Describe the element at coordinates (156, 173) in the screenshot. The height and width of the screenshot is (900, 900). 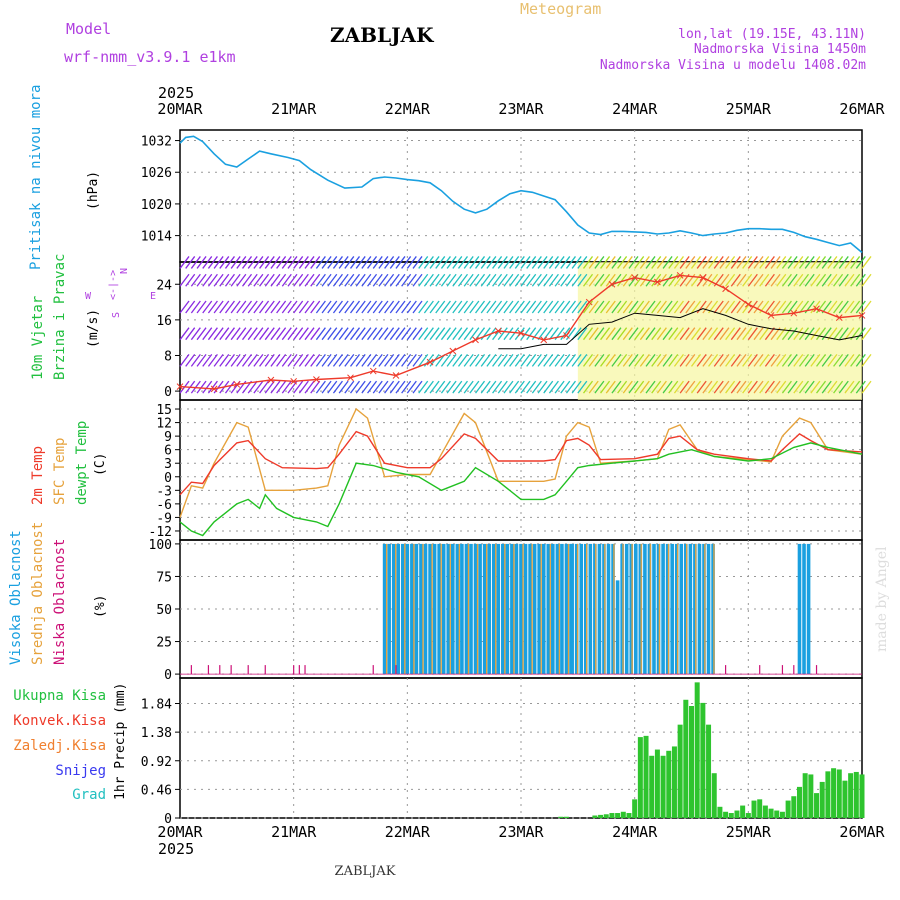
I see `y-tick-label: 1026` at that location.